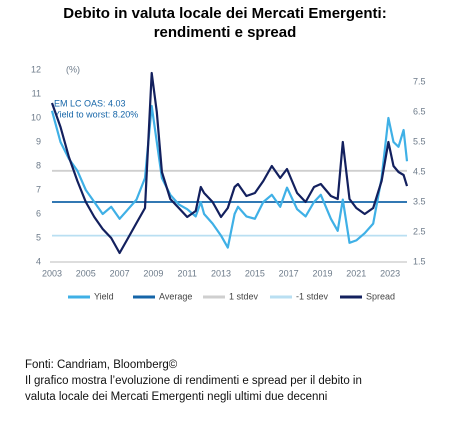  Describe the element at coordinates (390, 273) in the screenshot. I see `x-tick-label: 2023` at that location.